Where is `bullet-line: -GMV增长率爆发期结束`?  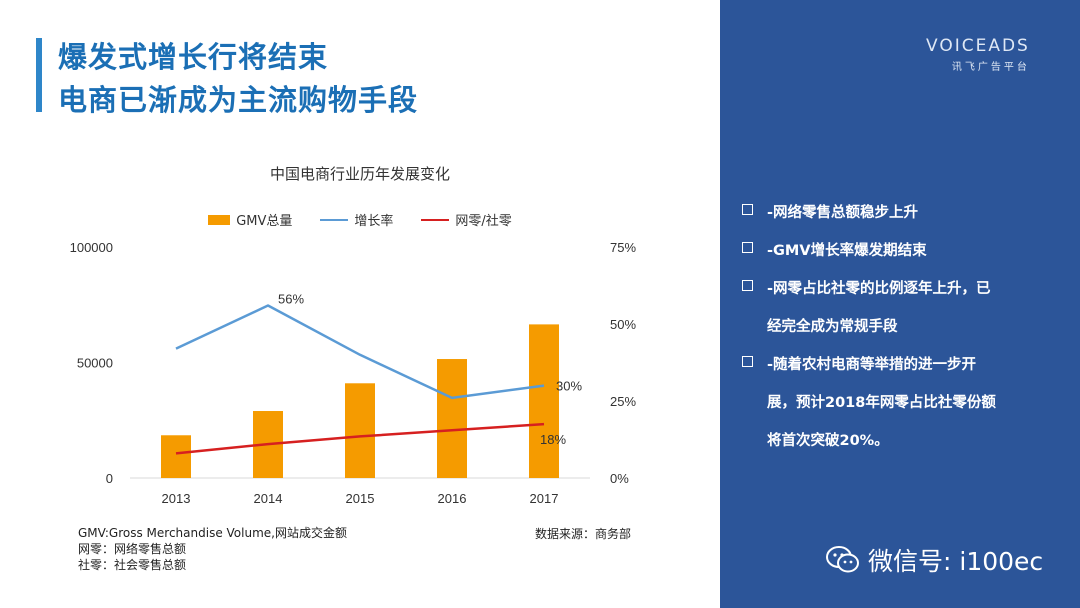 bullet-line: -GMV增长率爆发期结束 is located at coordinates (847, 251).